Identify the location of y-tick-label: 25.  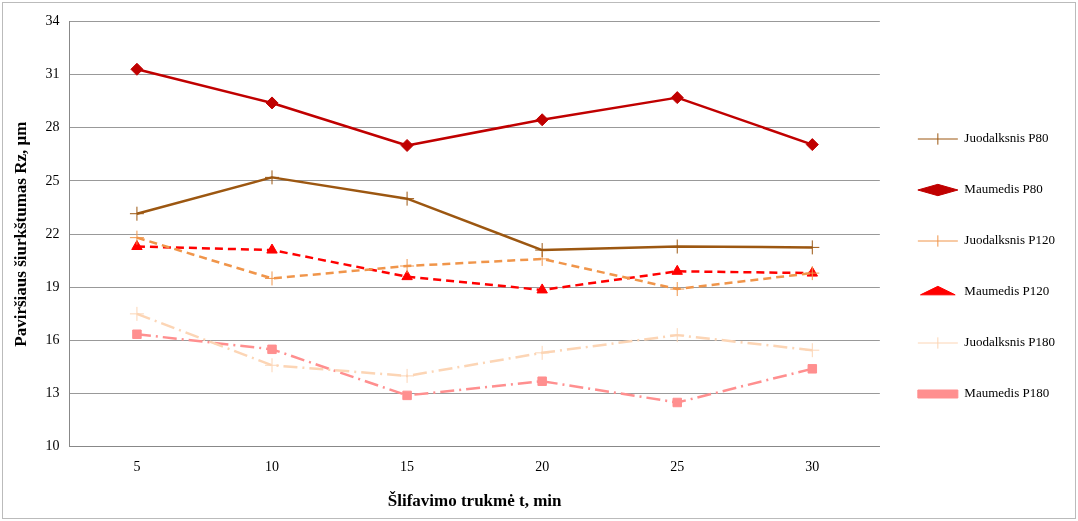
(52, 180).